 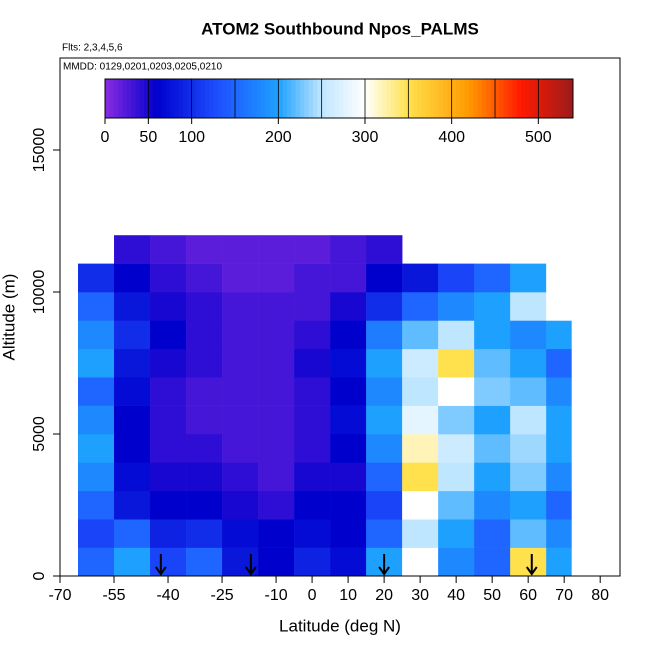 What do you see at coordinates (142, 67) in the screenshot?
I see `annotation: MMDD: 0129,0201,0203,0205,0210` at bounding box center [142, 67].